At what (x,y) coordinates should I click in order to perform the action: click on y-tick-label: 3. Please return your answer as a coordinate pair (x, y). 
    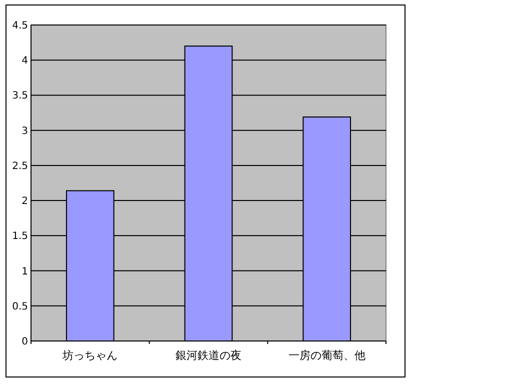
    Looking at the image, I should click on (25, 131).